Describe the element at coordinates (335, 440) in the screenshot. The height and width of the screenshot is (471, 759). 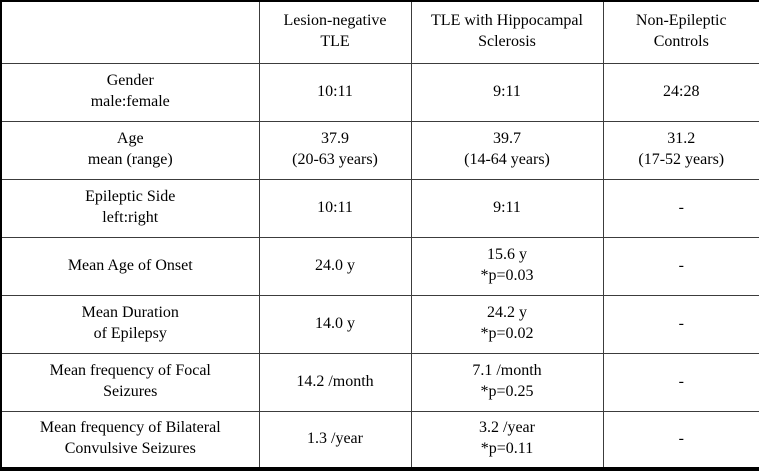
I see `cell-bilateral-lesion-negative: 1.3 /year` at that location.